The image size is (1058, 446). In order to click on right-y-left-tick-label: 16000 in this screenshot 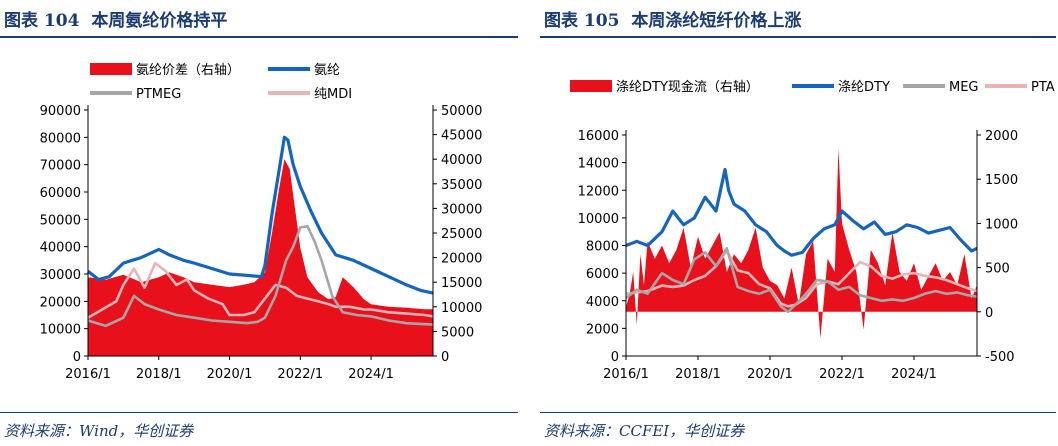, I will do `click(598, 136)`.